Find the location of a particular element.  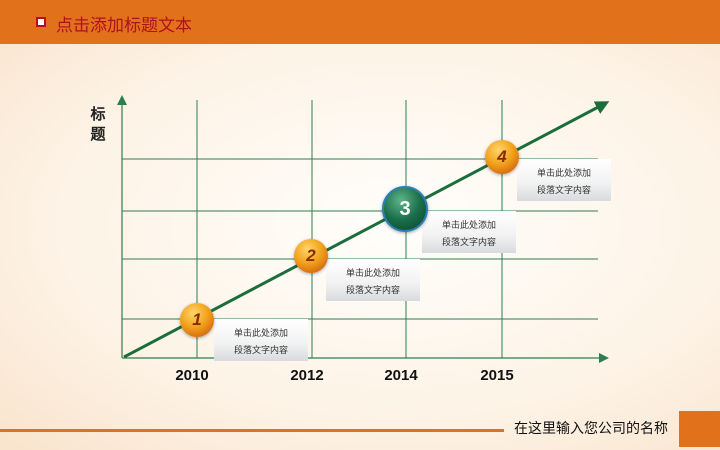

milestone-marker-3: 3 is located at coordinates (405, 209).